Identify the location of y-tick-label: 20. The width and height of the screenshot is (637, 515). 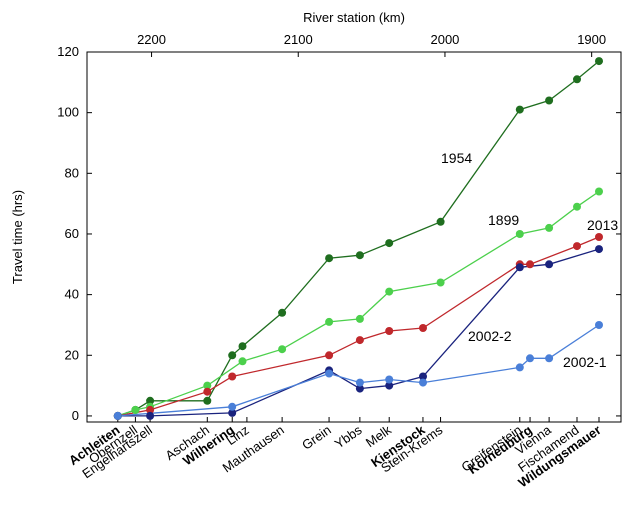
(72, 354).